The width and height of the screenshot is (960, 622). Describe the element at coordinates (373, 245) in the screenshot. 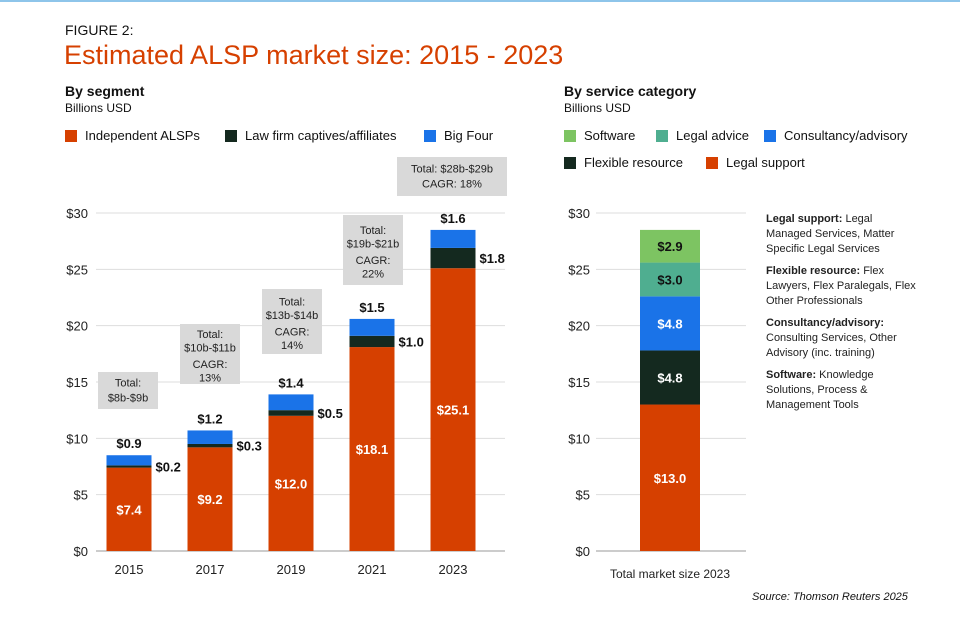

I see `total-annotation-text: $19b-$21b` at that location.